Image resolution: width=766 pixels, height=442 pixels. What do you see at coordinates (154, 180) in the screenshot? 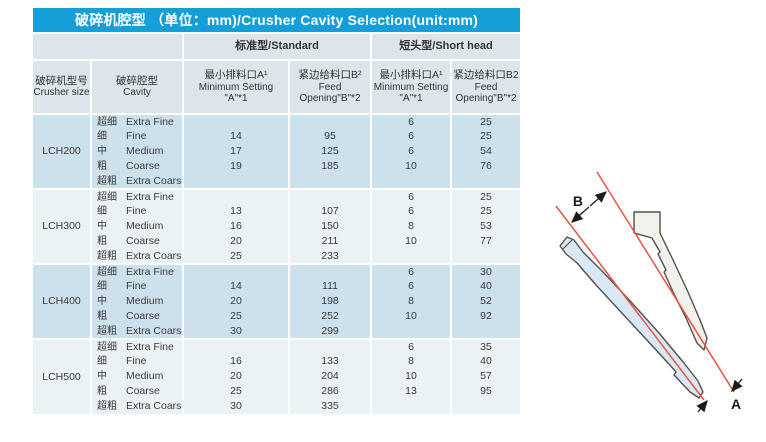
I see `cavity-label-en: Extra Coarse` at bounding box center [154, 180].